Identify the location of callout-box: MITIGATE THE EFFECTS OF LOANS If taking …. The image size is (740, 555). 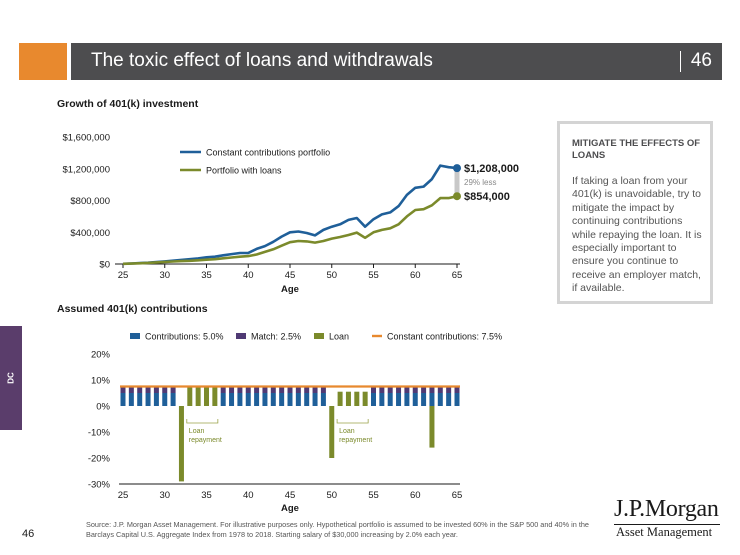
(635, 212).